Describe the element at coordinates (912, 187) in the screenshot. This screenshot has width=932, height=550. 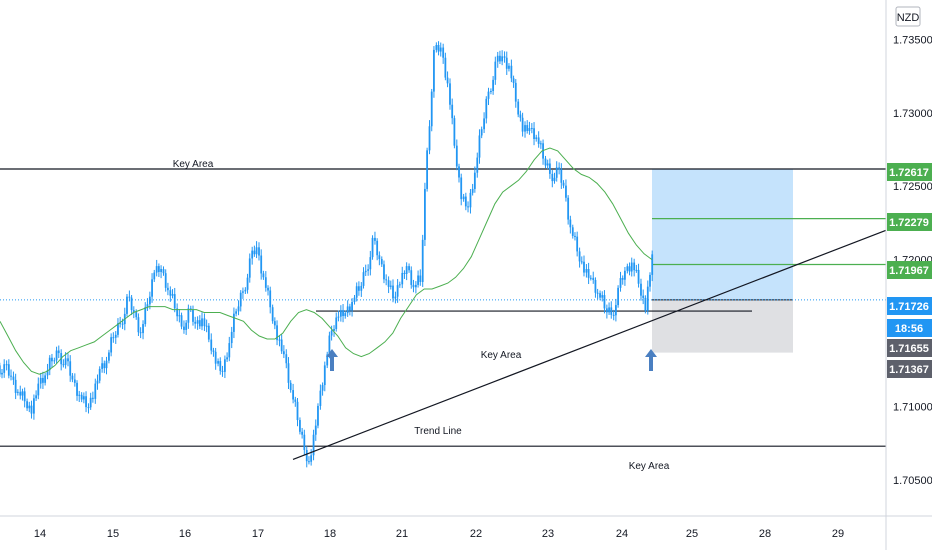
I see `price-tick-label: 1.72500` at that location.